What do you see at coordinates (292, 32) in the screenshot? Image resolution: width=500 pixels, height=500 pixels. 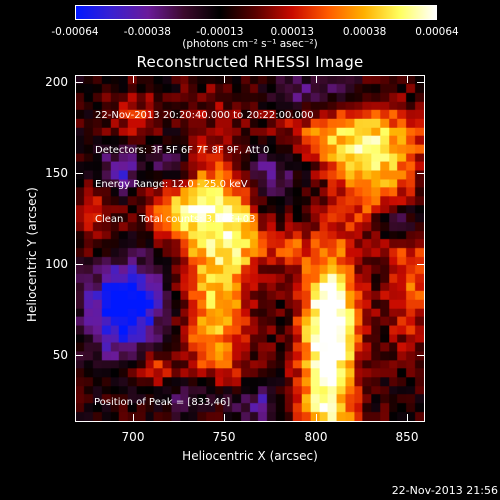 I see `colorbar-tick-label: 0.00013` at bounding box center [292, 32].